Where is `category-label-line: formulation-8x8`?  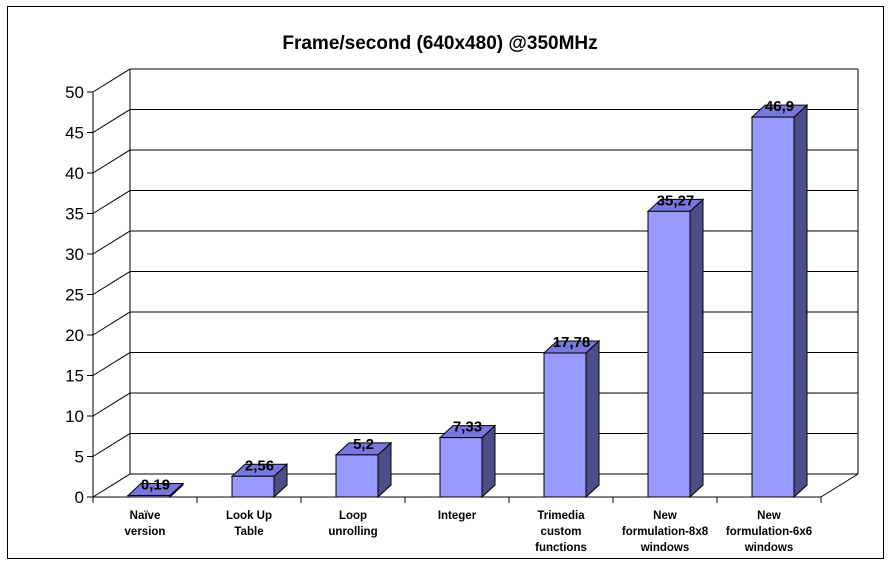 category-label-line: formulation-8x8 is located at coordinates (665, 532).